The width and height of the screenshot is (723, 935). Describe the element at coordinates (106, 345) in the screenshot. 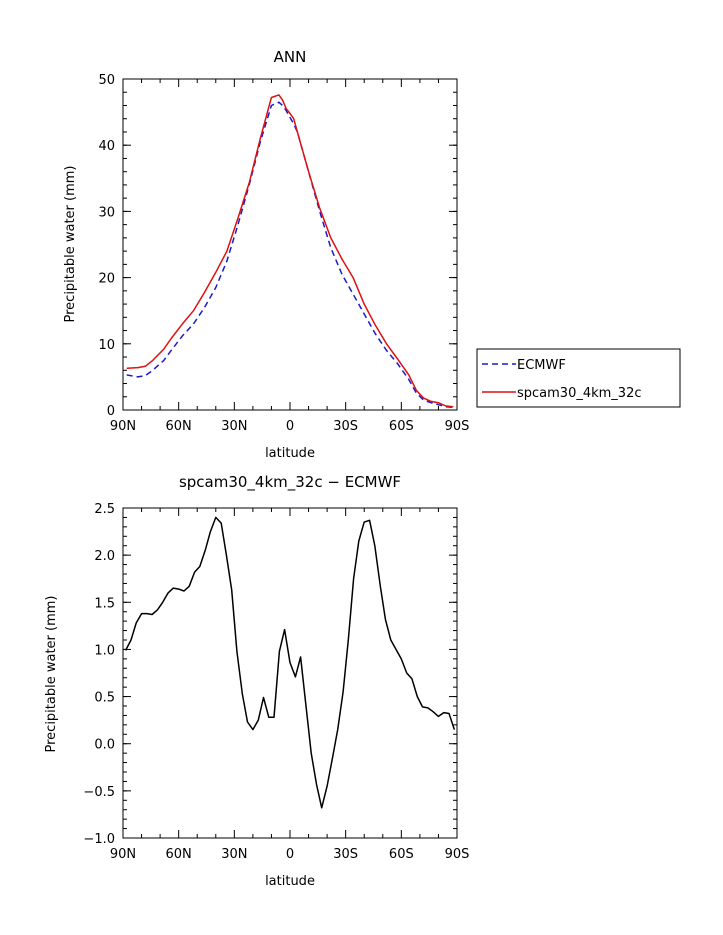

I see `y-tick-label: 10` at that location.